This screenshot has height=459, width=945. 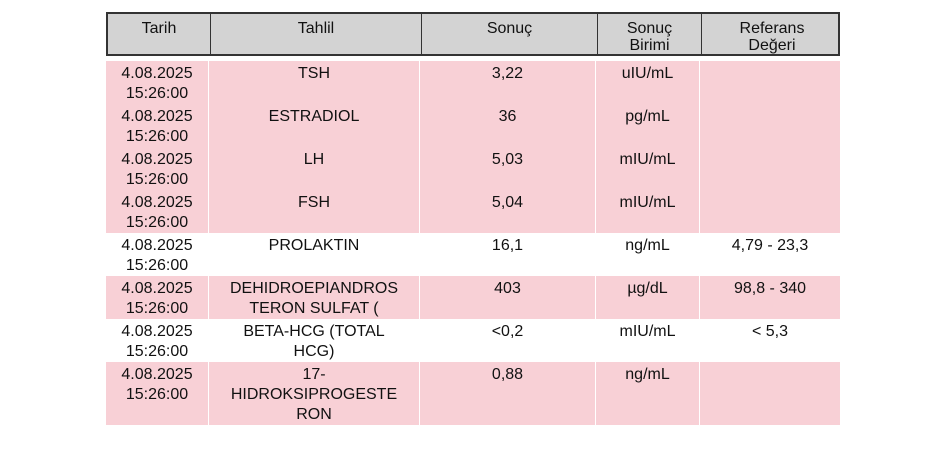 I want to click on table-row: 4.08.2025 15:26:00 TSH 3,22 uIU/mL, so click(x=473, y=82).